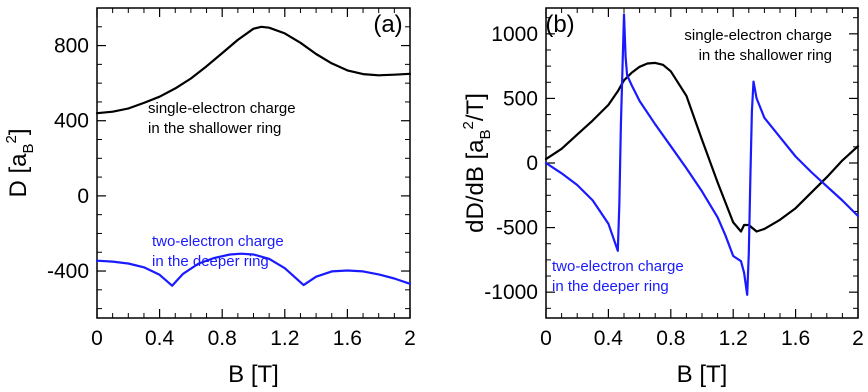 Image resolution: width=868 pixels, height=392 pixels. What do you see at coordinates (387, 24) in the screenshot?
I see `panel-label: (a)` at bounding box center [387, 24].